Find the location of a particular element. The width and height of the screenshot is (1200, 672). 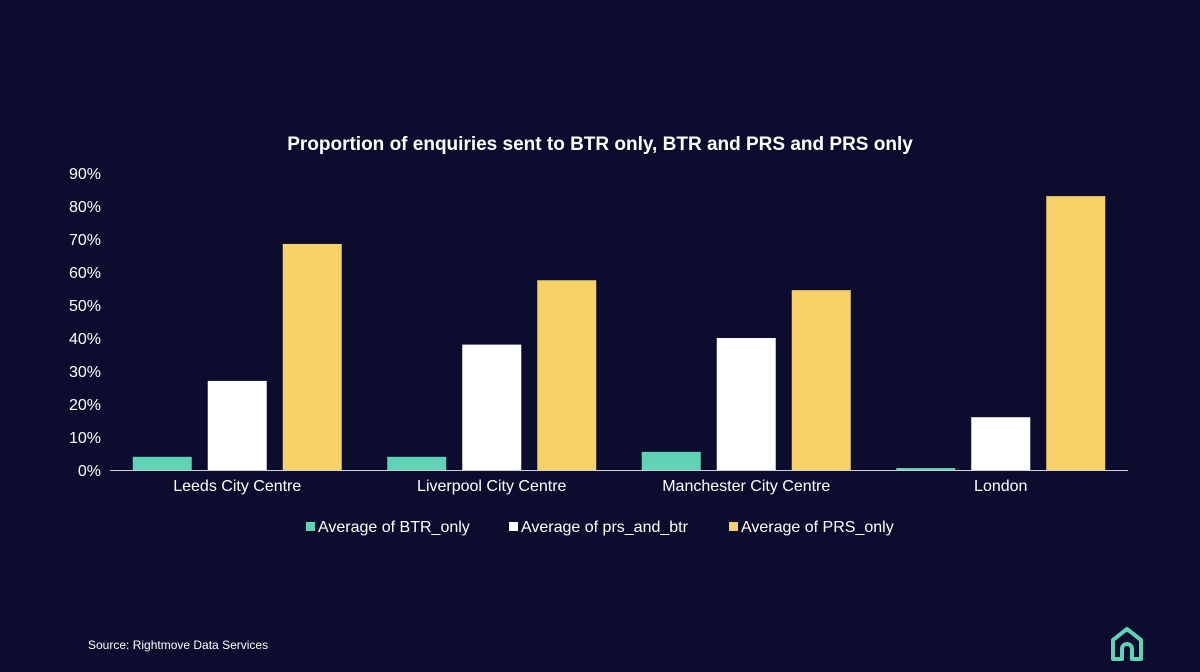

y-tick-label: 80% is located at coordinates (85, 207).